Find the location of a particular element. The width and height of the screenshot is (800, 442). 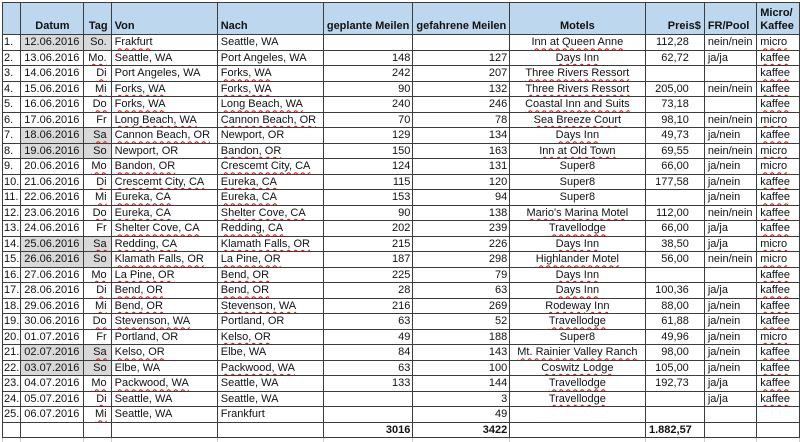

cell-preis: 98,00 is located at coordinates (674, 353).